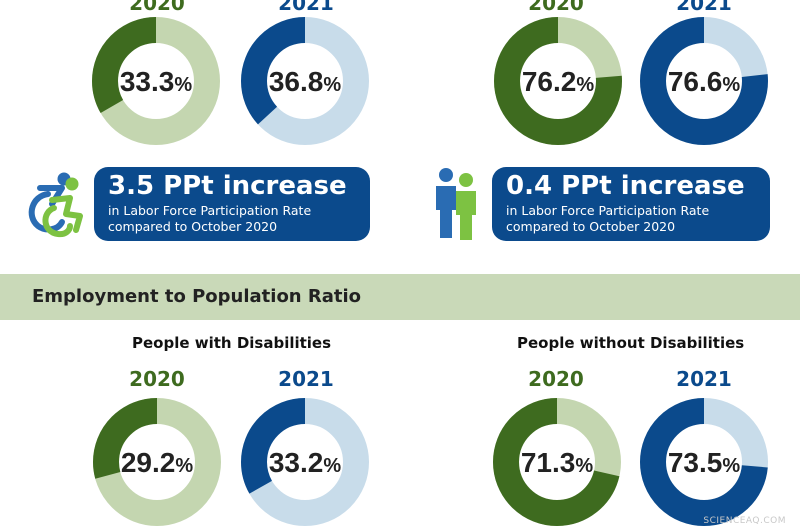 Image resolution: width=800 pixels, height=530 pixels. What do you see at coordinates (704, 7) in the screenshot?
I see `year-label-top-right-2021: 2021` at bounding box center [704, 7].